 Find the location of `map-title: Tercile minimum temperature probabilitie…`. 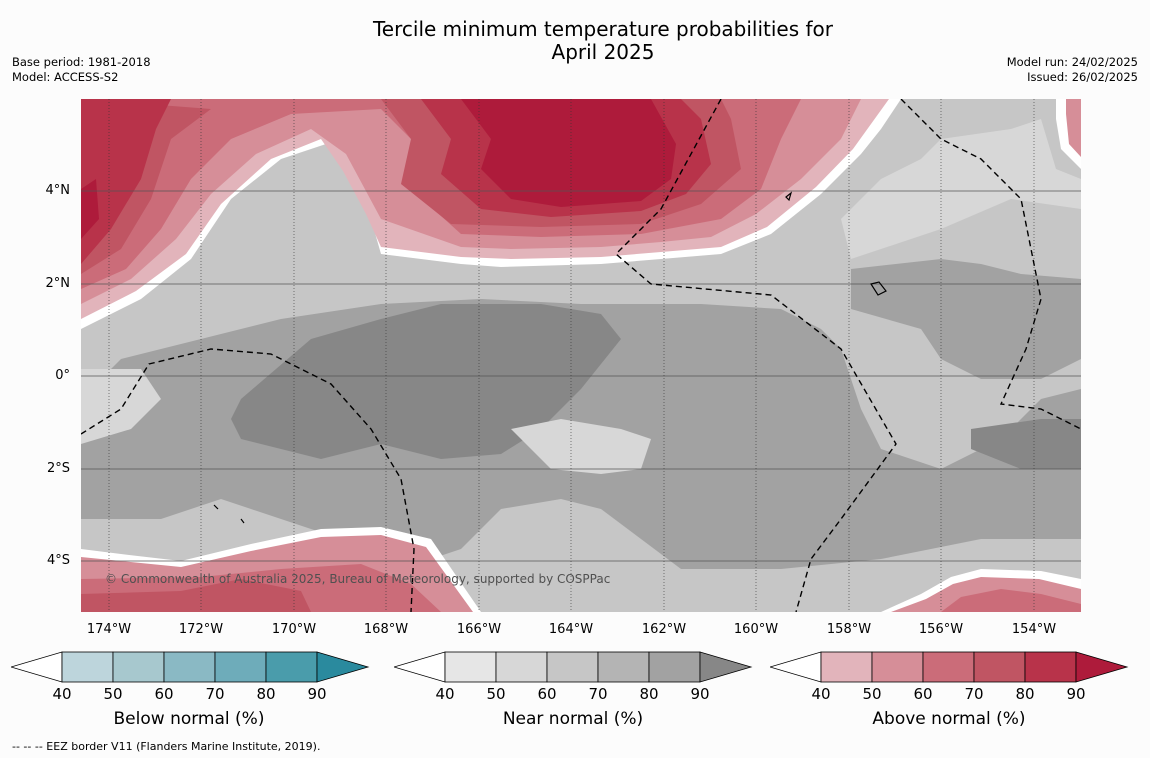

map-title: Tercile minimum temperature probabilitie… is located at coordinates (575, 41).